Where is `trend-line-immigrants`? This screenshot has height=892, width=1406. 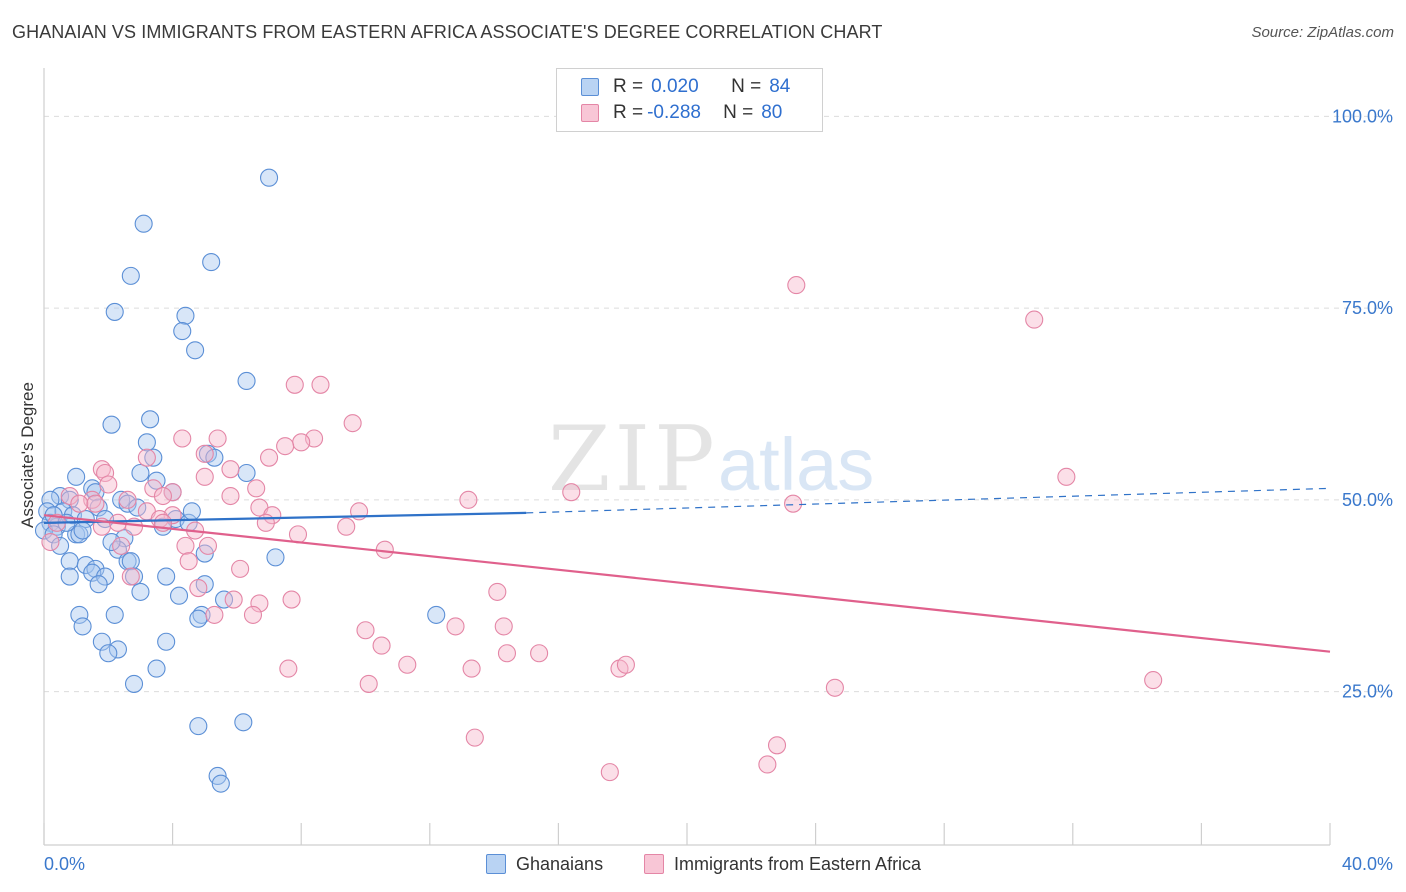 trend-line-immigrants is located at coordinates (687, 583).